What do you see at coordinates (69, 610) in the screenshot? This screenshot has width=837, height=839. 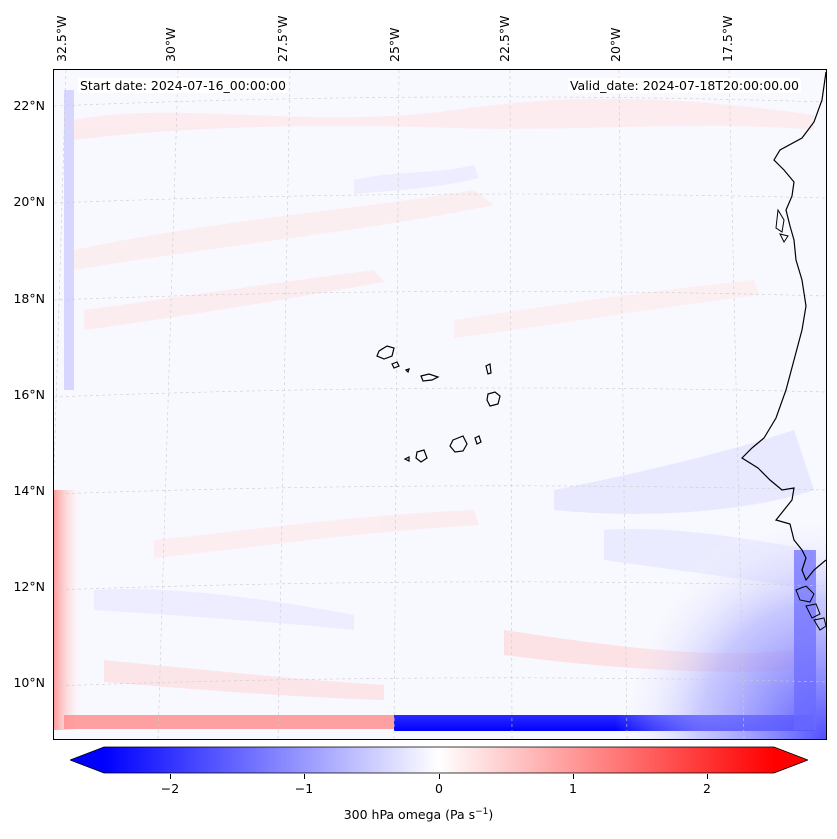 I see `left-boundary-red` at bounding box center [69, 610].